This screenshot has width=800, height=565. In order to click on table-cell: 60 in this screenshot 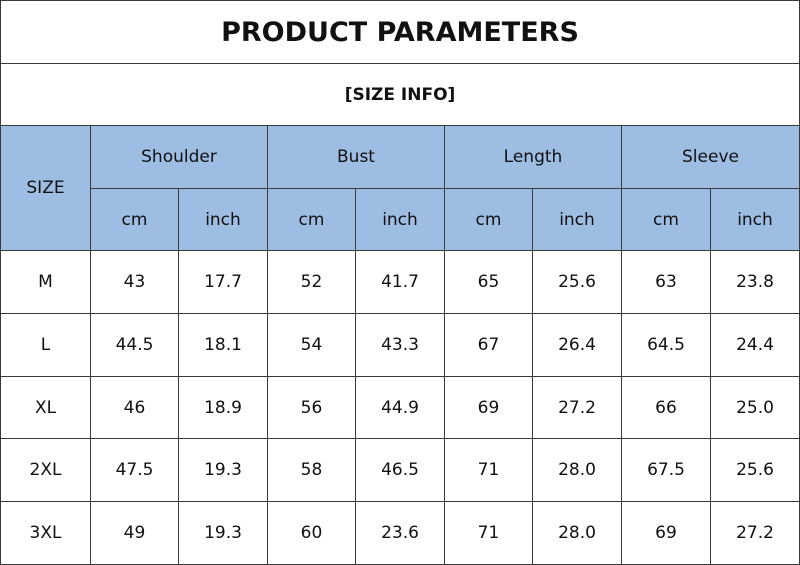, I will do `click(311, 533)`.